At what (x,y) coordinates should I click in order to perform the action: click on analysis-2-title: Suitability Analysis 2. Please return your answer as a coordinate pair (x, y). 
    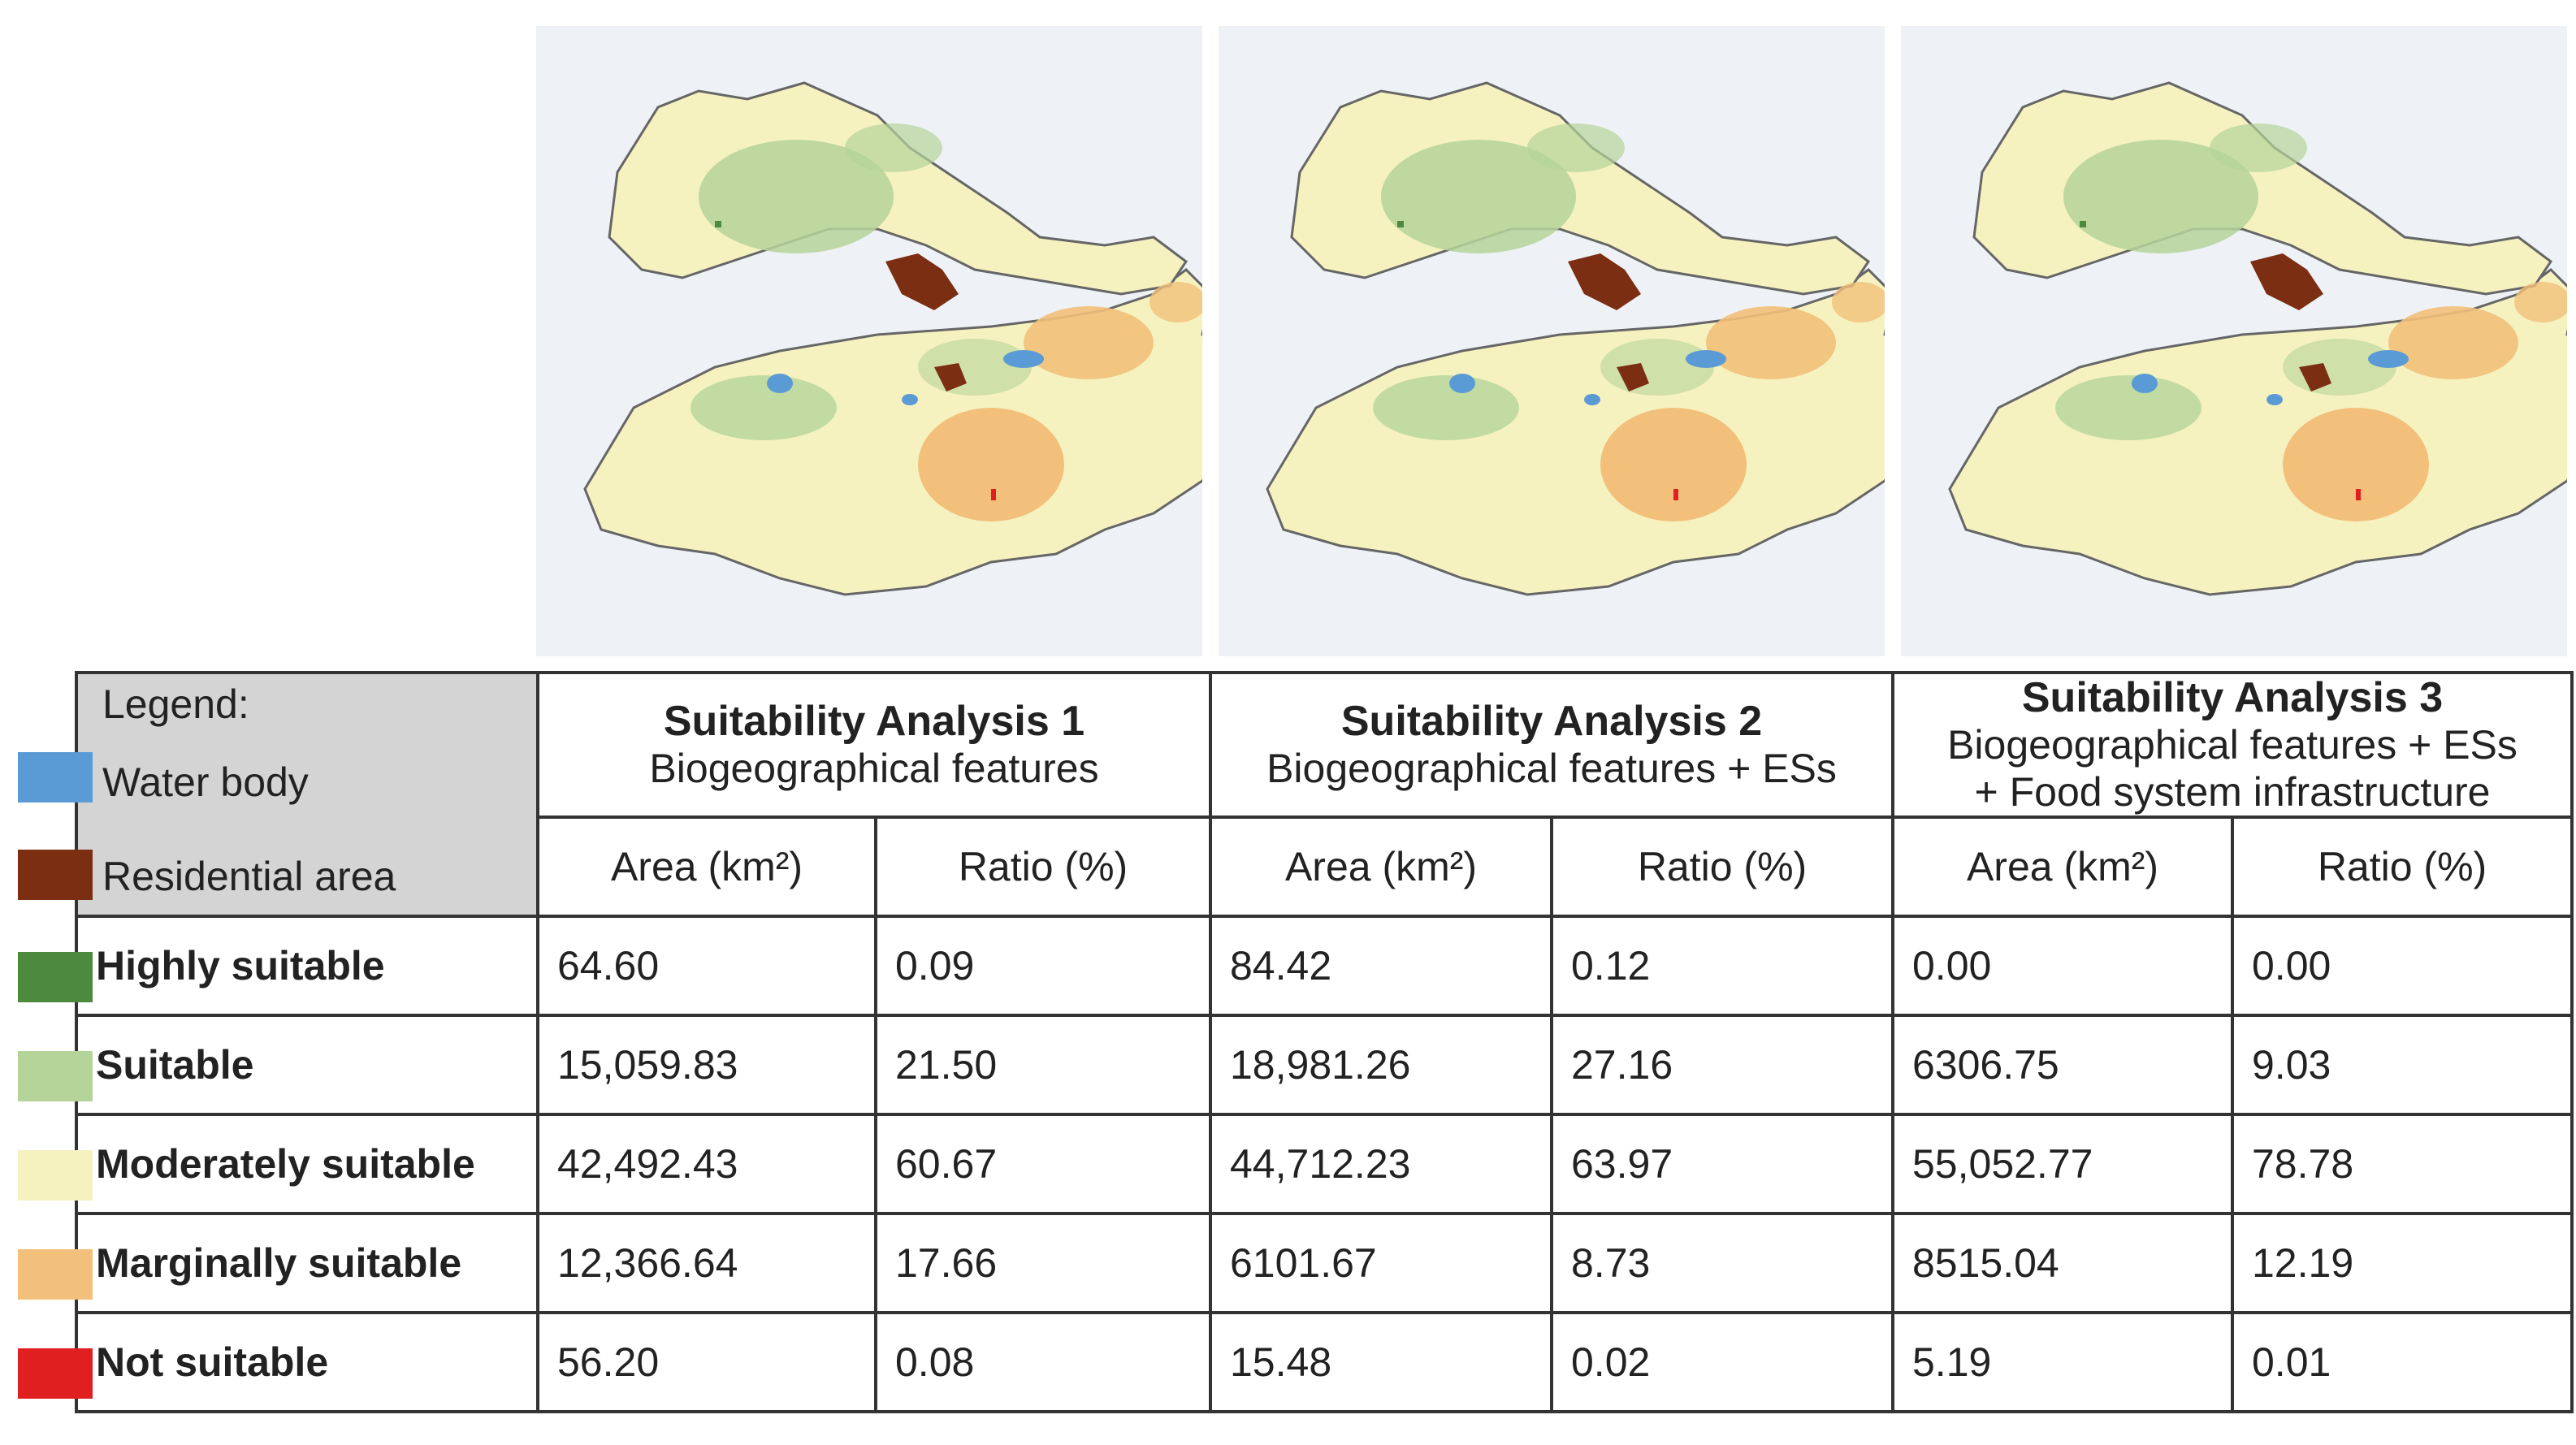
    Looking at the image, I should click on (1552, 721).